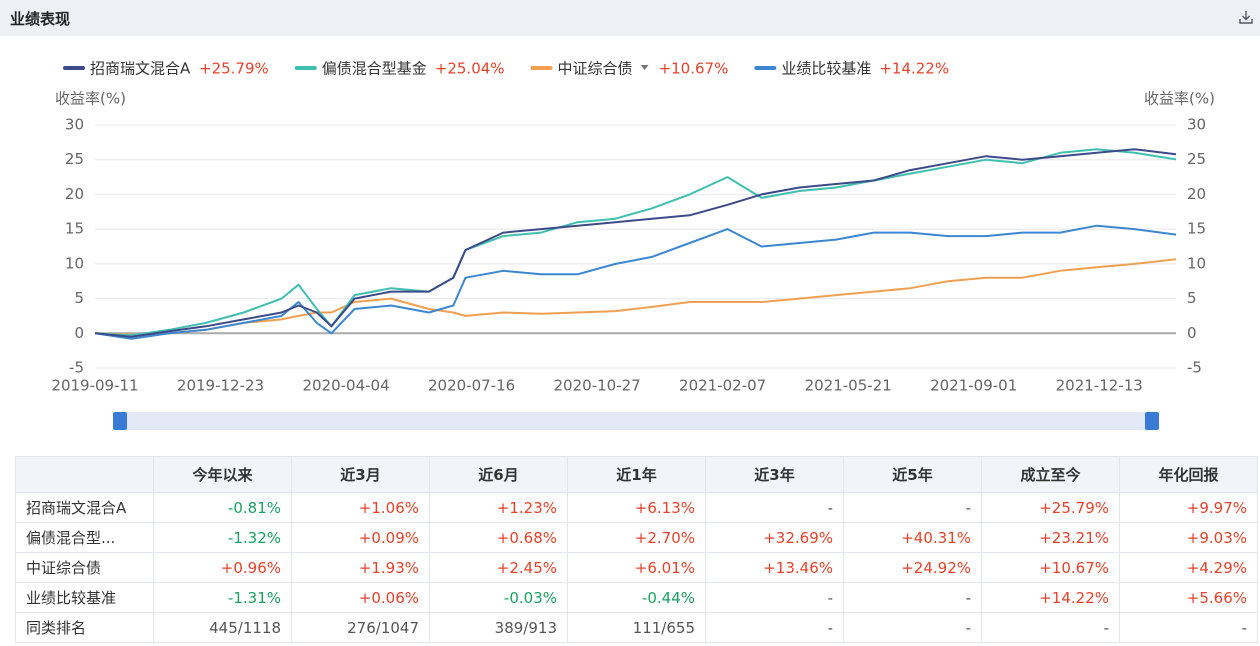 The width and height of the screenshot is (1260, 646). I want to click on legend-name: 中证综合债, so click(595, 69).